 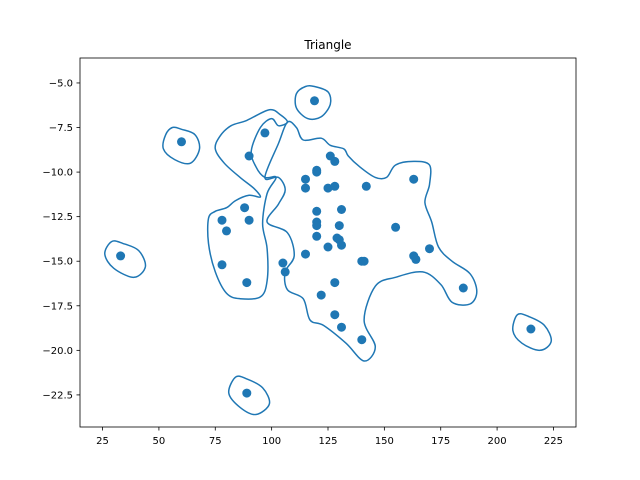 I want to click on y-tick-label: −20.0, so click(x=57, y=351).